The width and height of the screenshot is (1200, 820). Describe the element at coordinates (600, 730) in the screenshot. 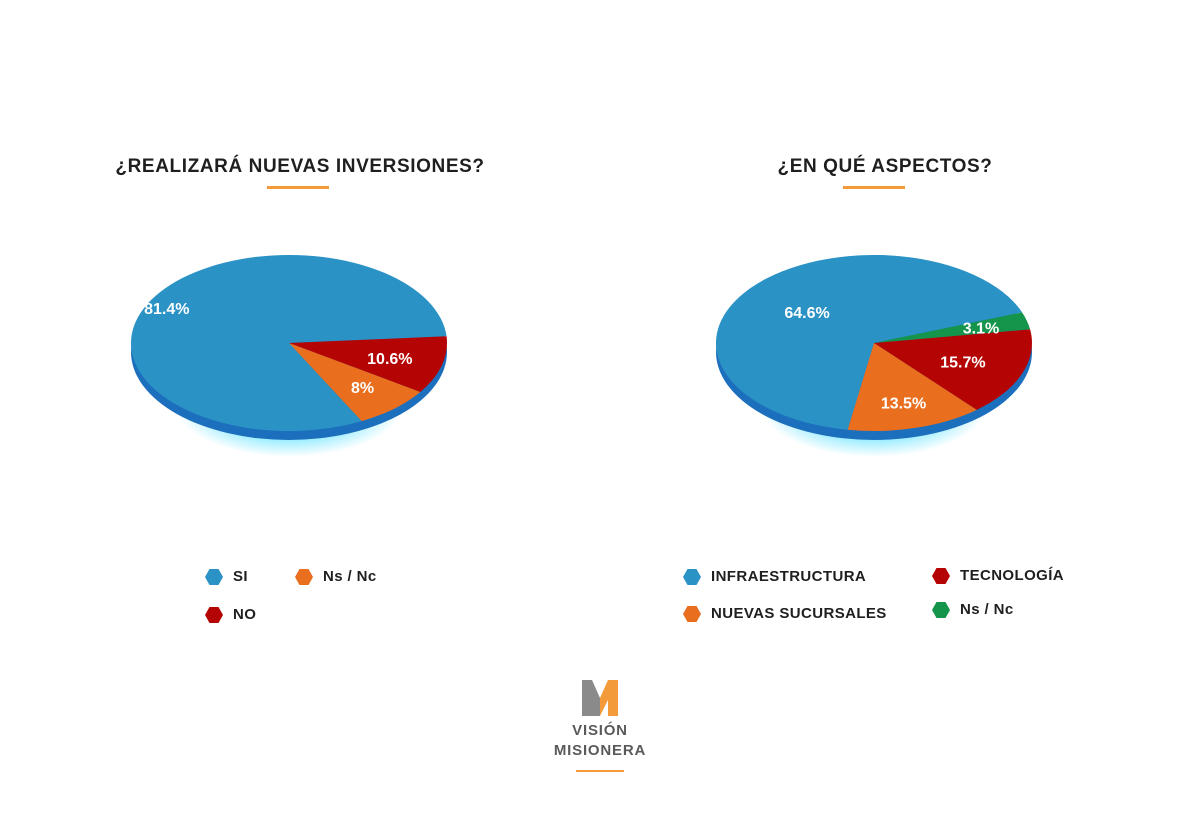

I see `logo-text-line1: VISIÓN` at that location.